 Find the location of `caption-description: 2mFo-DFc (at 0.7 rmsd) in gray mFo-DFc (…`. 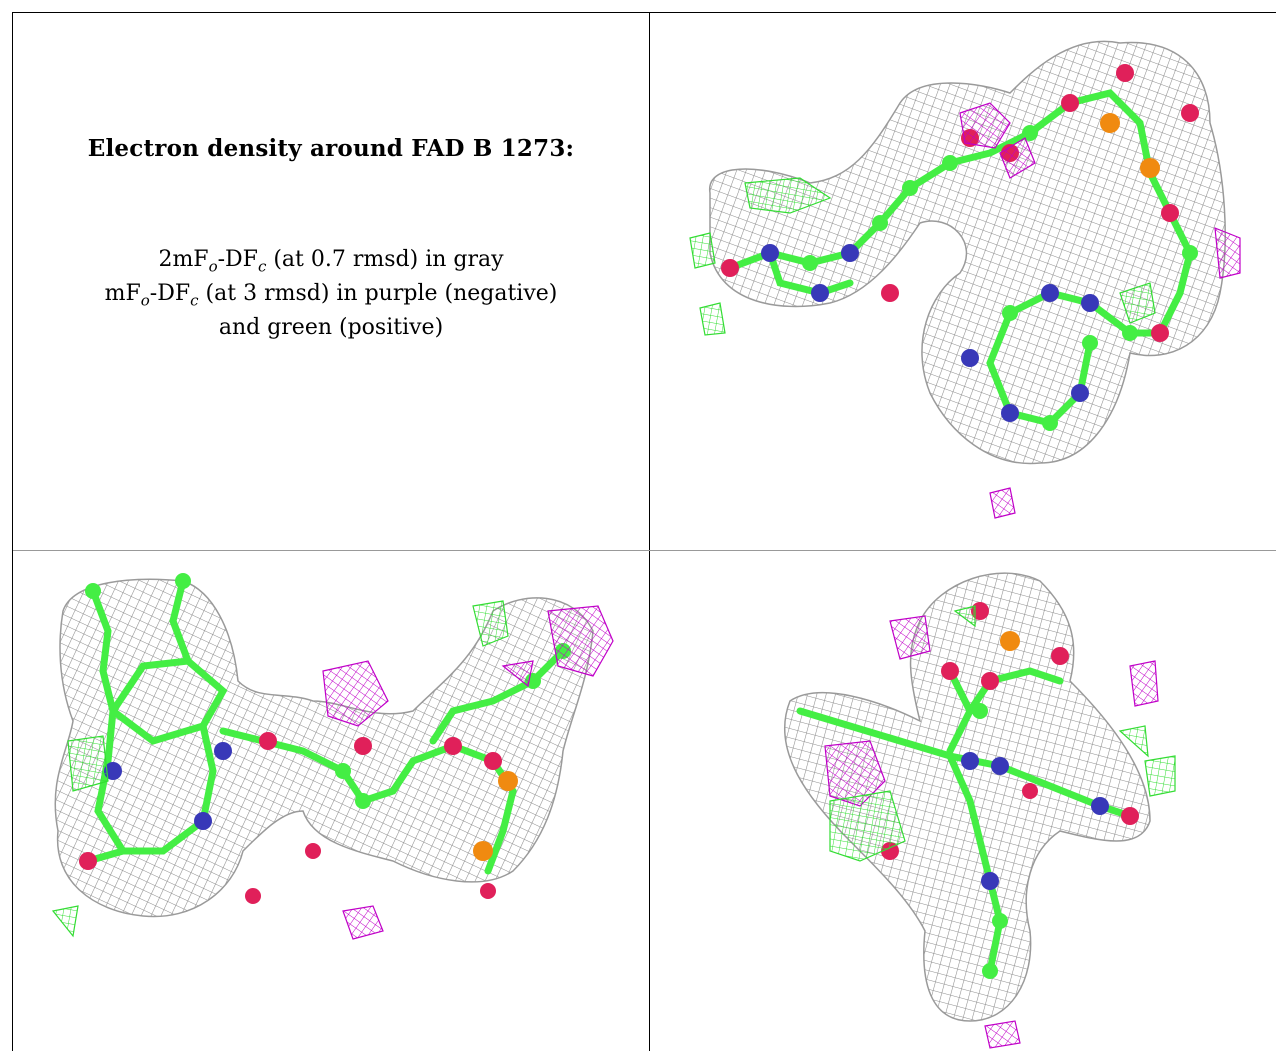

caption-description: 2mFo-DFc (at 0.7 rmsd) in gray mFo-DFc (… is located at coordinates (331, 294).